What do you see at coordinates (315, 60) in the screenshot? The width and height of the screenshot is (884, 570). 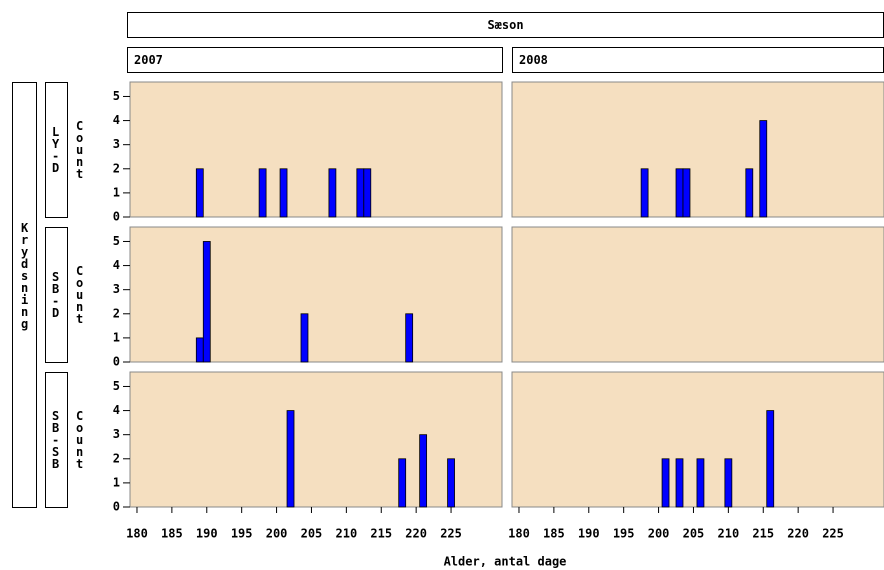 I see `column-label: 2007` at bounding box center [315, 60].